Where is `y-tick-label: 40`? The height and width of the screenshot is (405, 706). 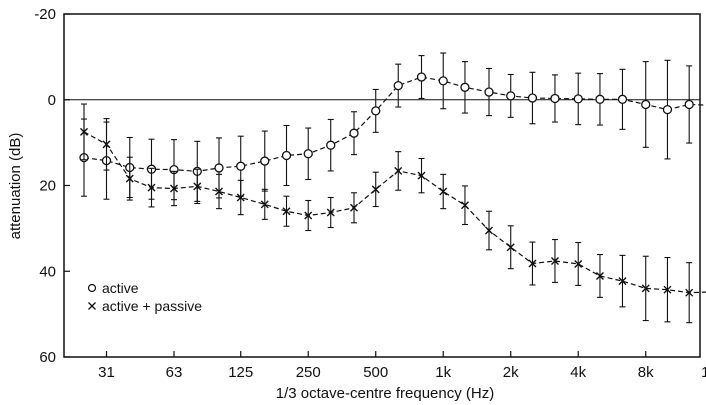 y-tick-label: 40 is located at coordinates (47, 271).